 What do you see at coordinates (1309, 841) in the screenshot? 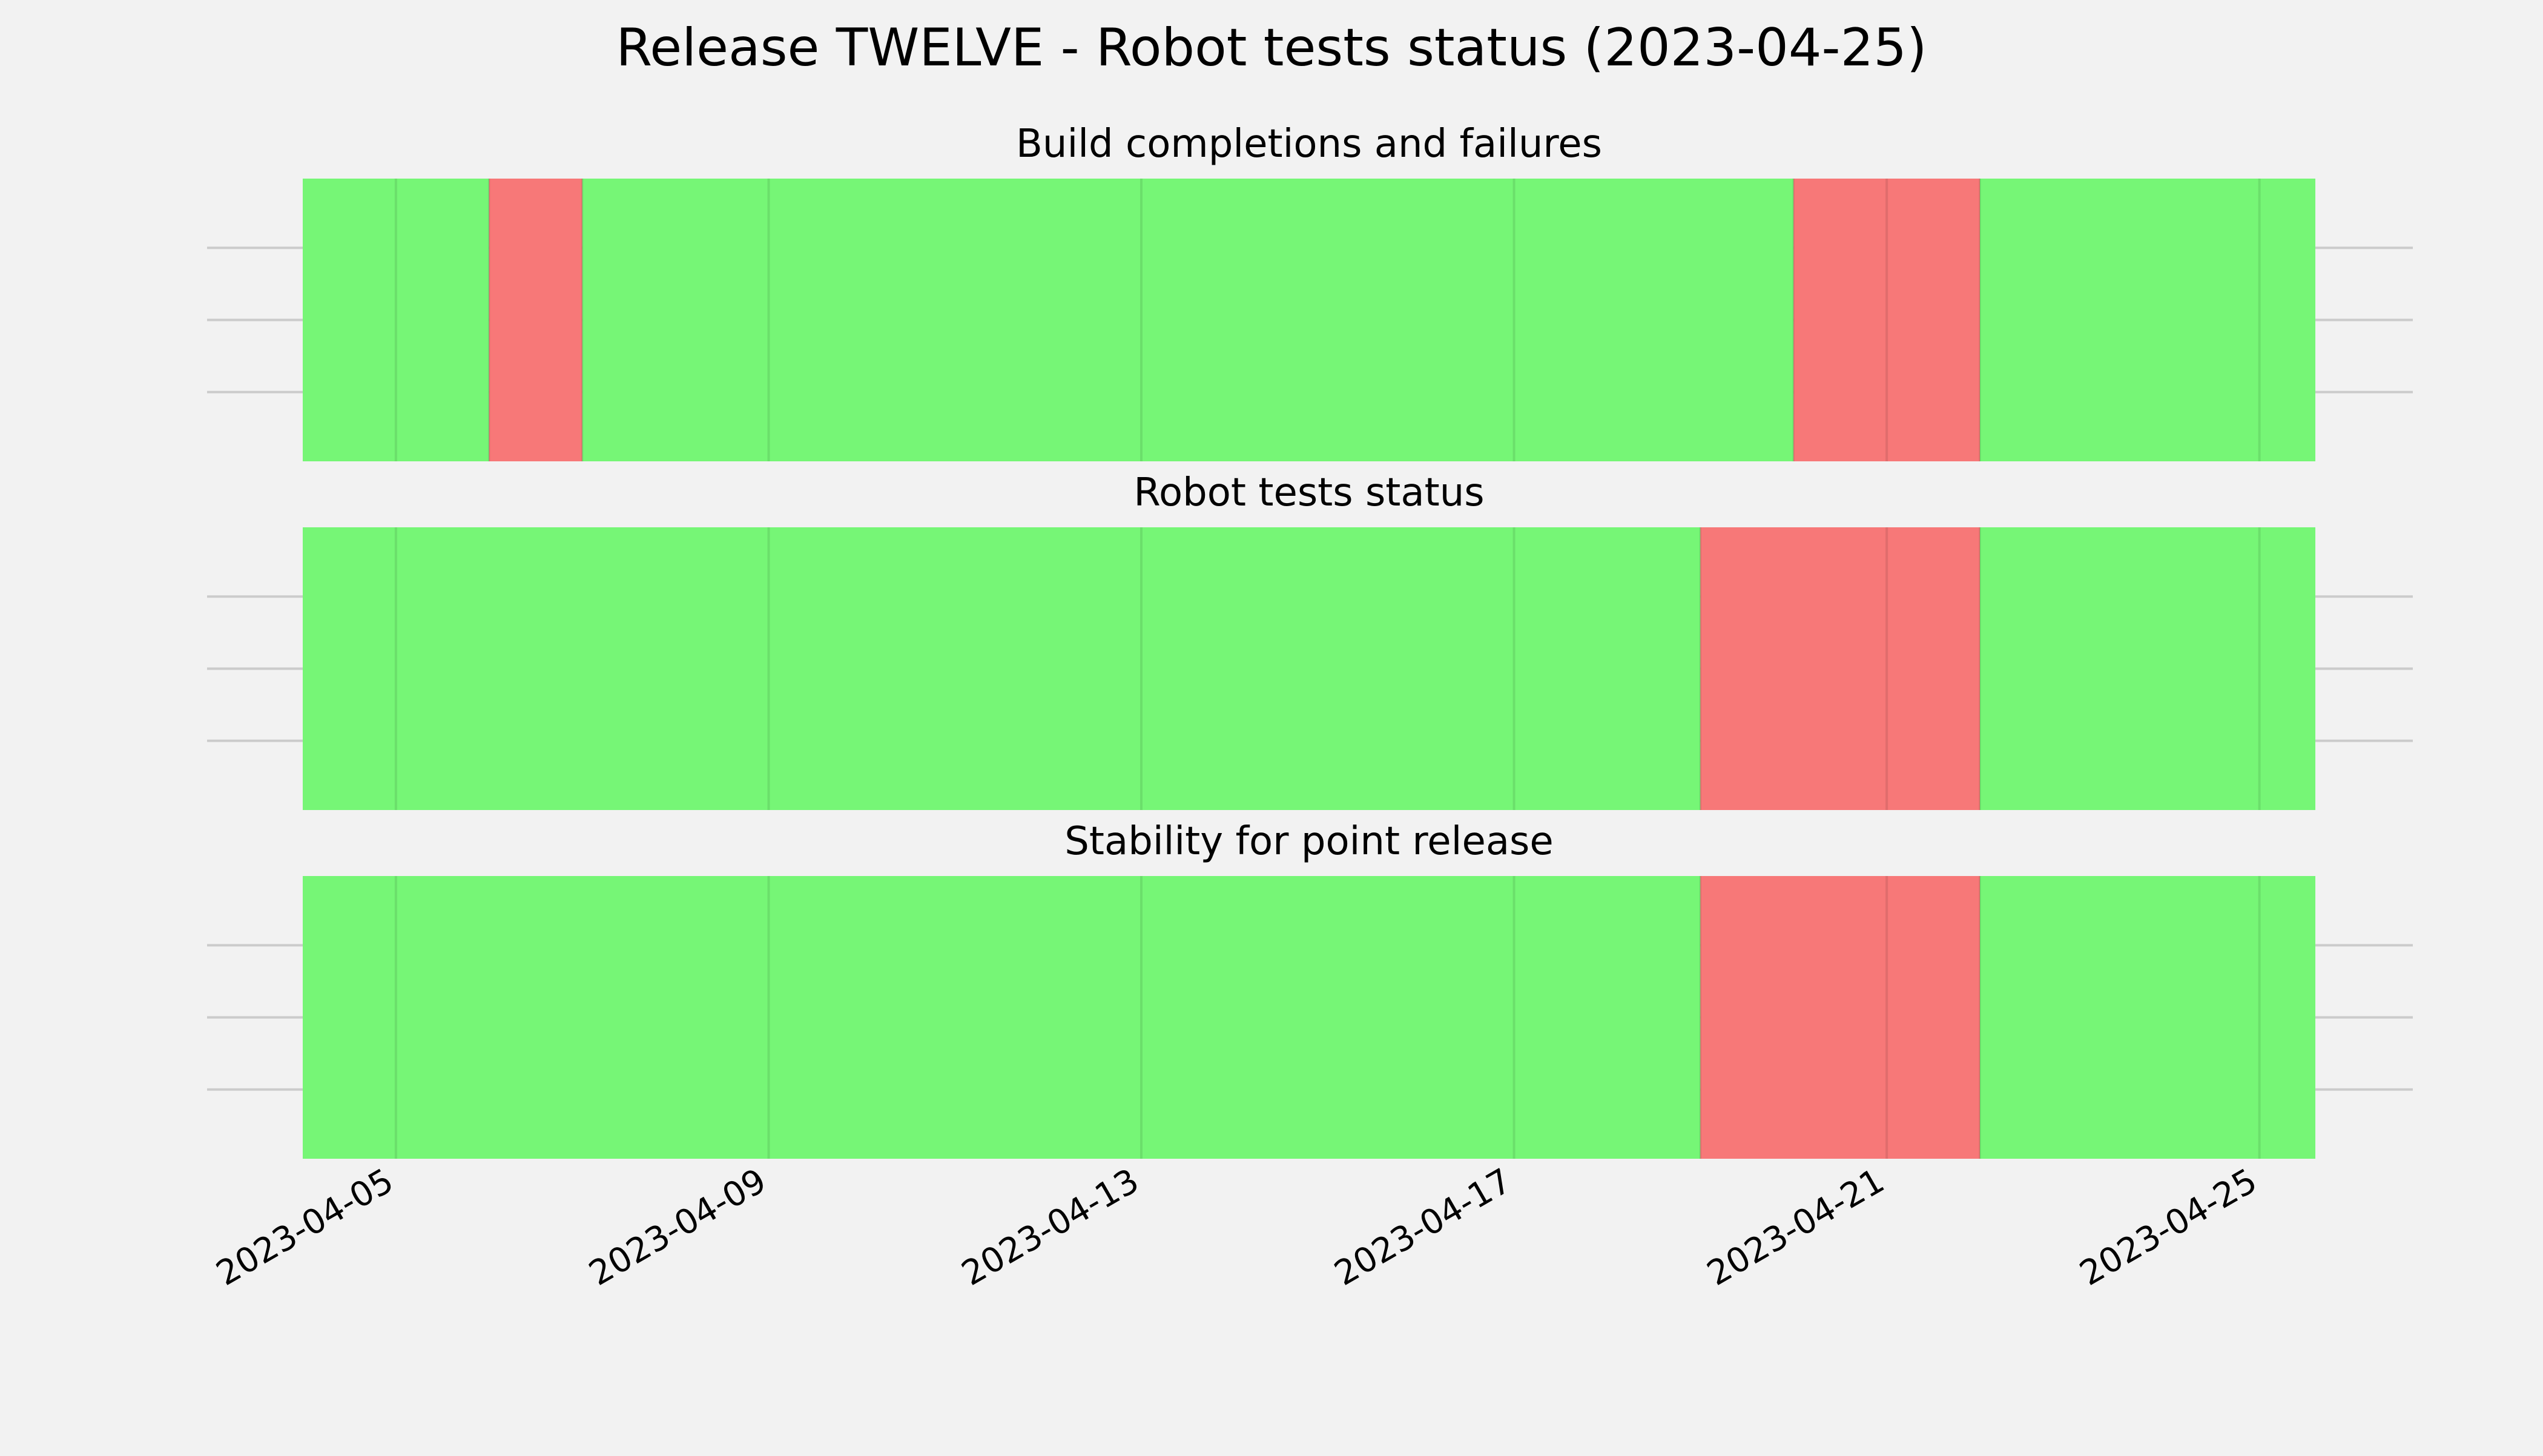
I see `panel-title: Stability for point release` at bounding box center [1309, 841].